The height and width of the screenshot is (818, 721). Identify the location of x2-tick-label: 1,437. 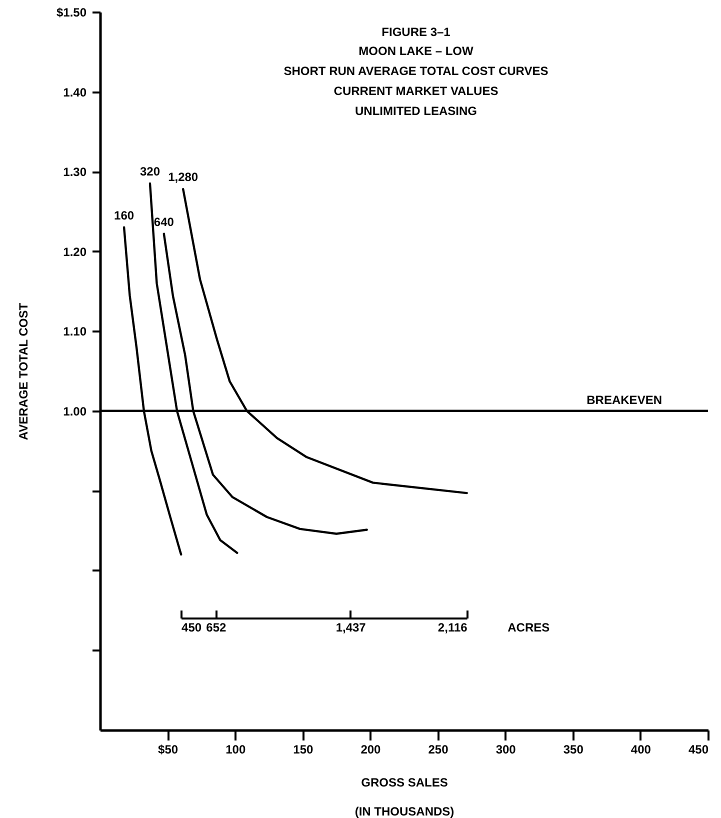
(351, 627).